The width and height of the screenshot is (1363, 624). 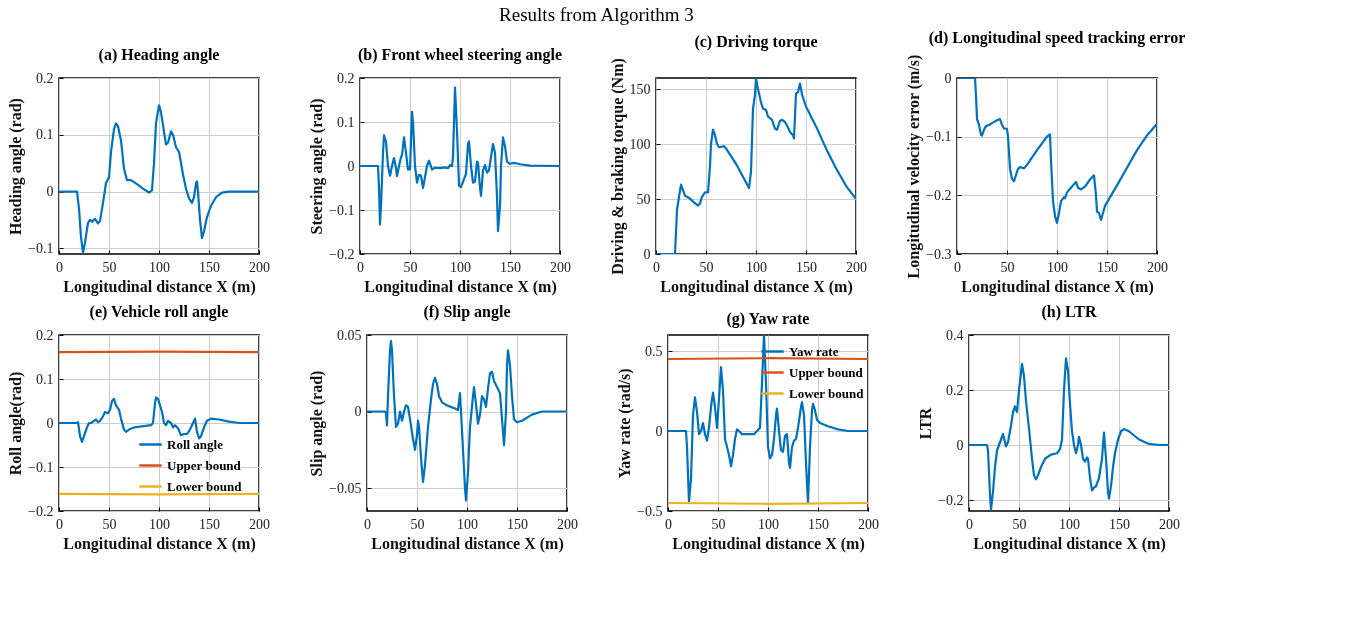 I want to click on y-tick-label: 0.05, so click(x=349, y=335).